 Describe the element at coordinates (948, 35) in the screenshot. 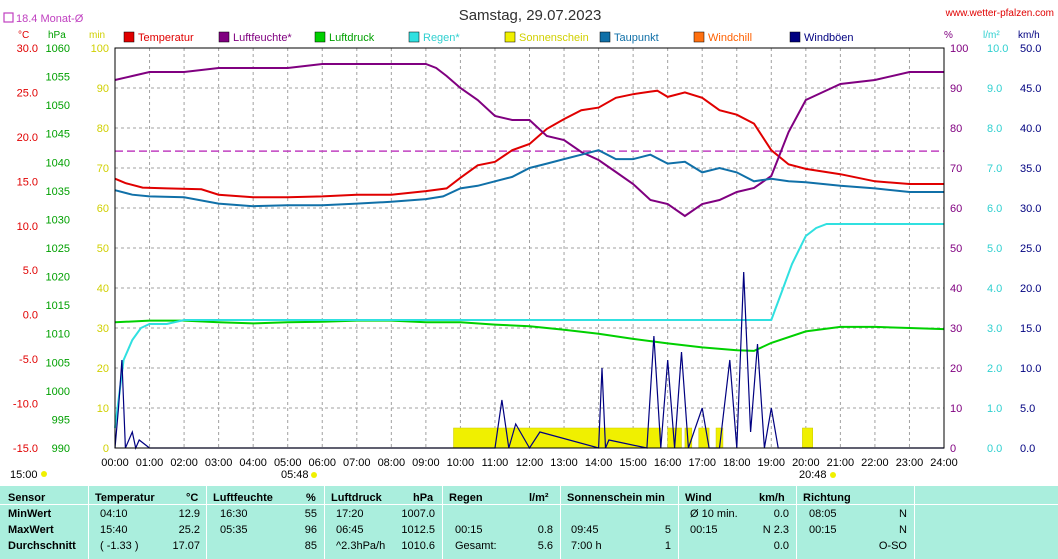

I see `humidity-axis-unit: %` at that location.